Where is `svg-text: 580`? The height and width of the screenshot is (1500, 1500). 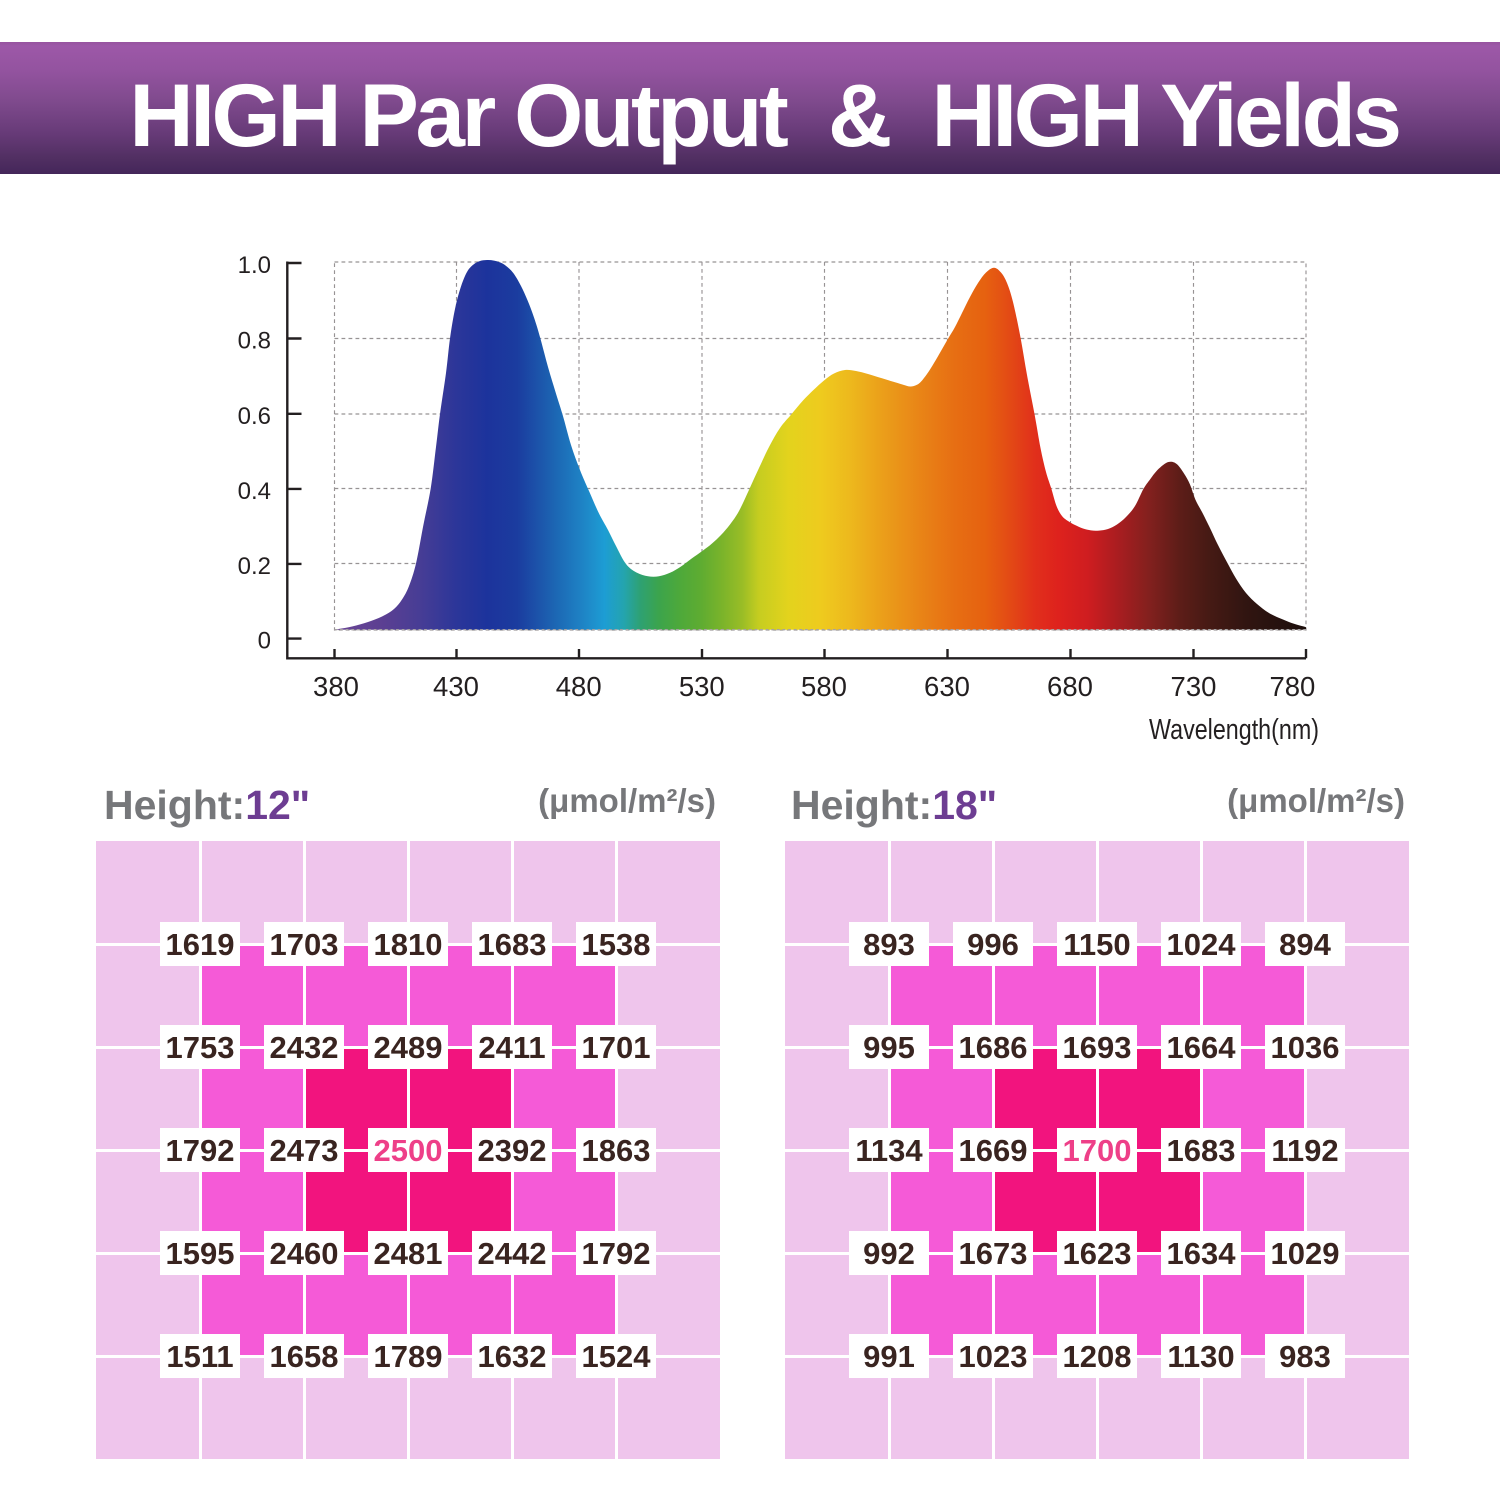
svg-text: 580 is located at coordinates (824, 686).